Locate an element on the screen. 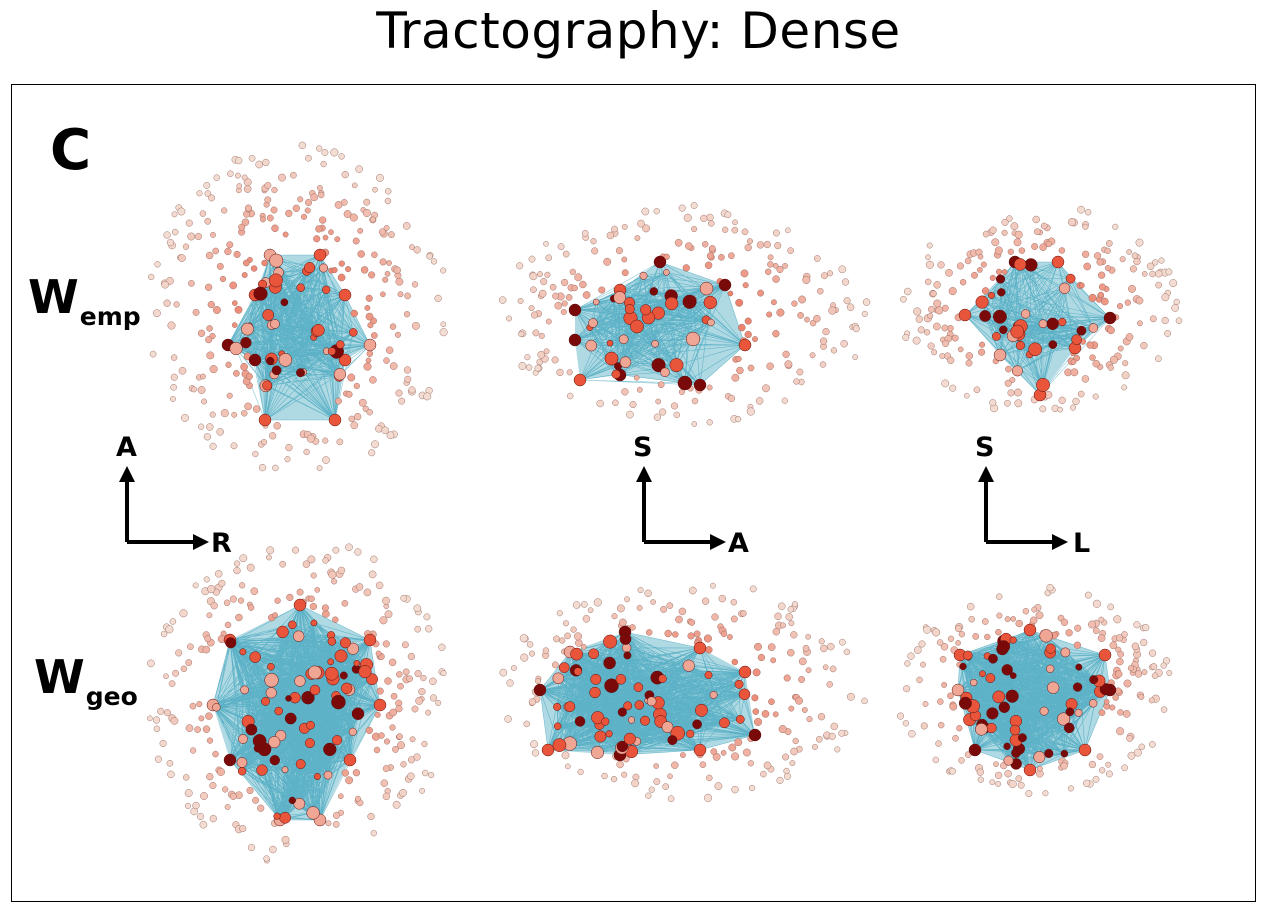 The image size is (1277, 911). node-layer is located at coordinates (1035, 690).